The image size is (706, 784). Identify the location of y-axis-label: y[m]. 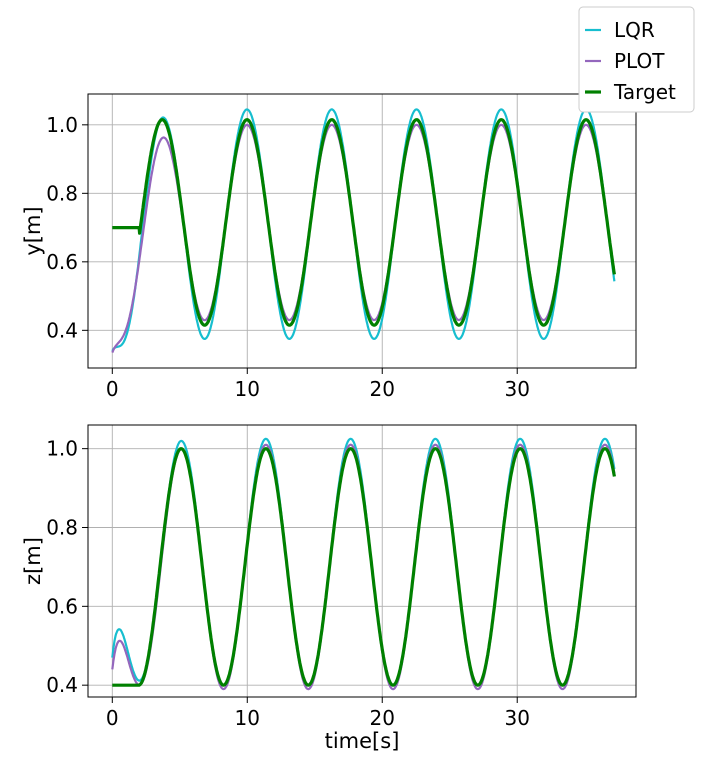
(33, 230).